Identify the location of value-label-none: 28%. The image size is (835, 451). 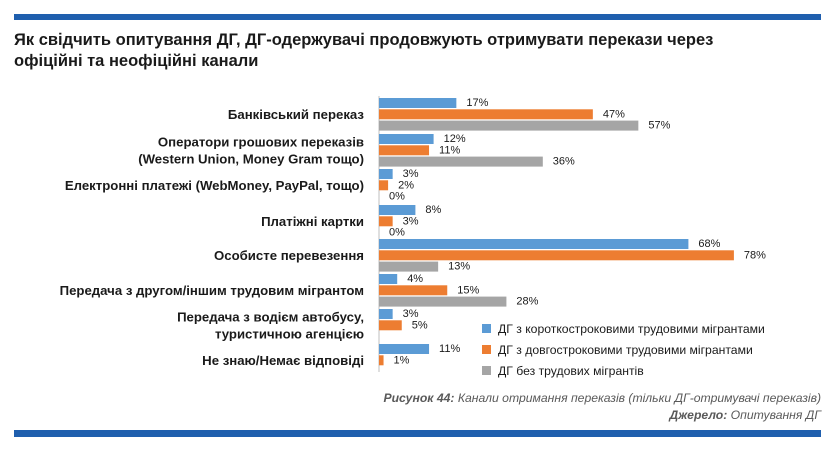
(527, 302).